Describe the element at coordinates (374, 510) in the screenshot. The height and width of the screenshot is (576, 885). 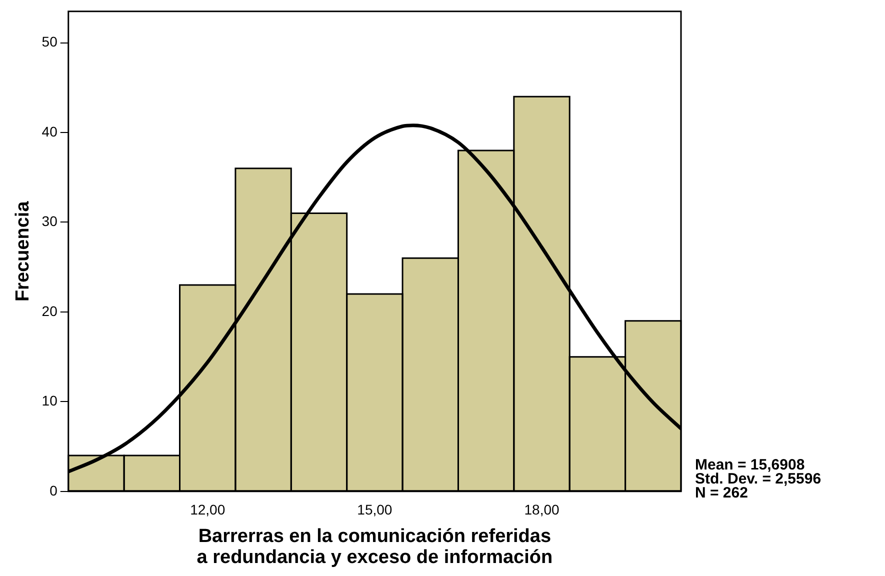
I see `x-tick-label: 15,00` at that location.